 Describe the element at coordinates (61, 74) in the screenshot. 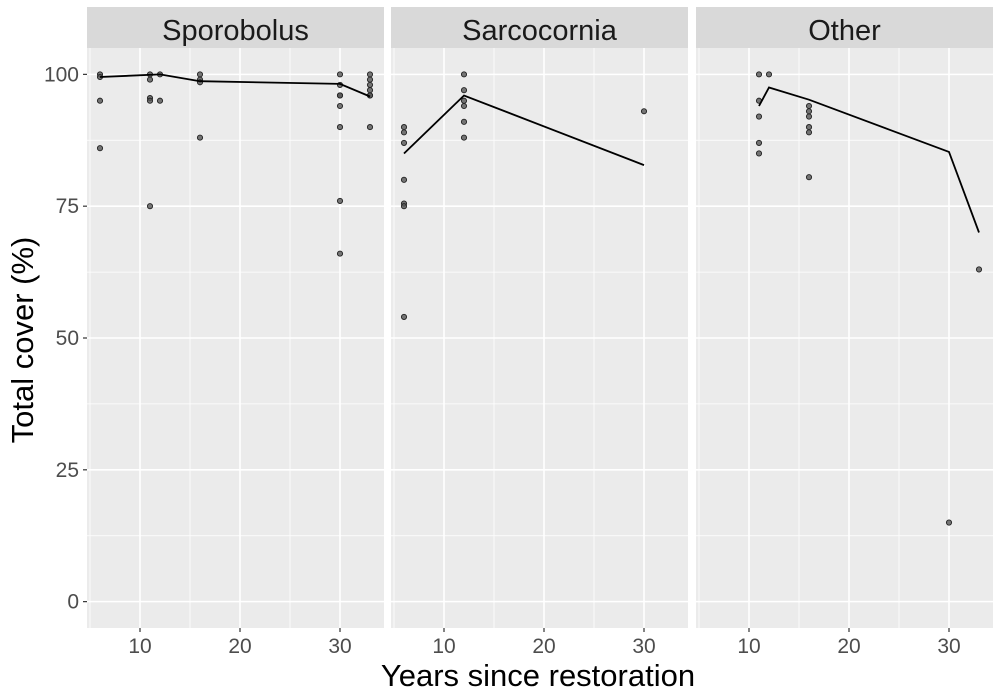

I see `y-tick-label: 100` at that location.